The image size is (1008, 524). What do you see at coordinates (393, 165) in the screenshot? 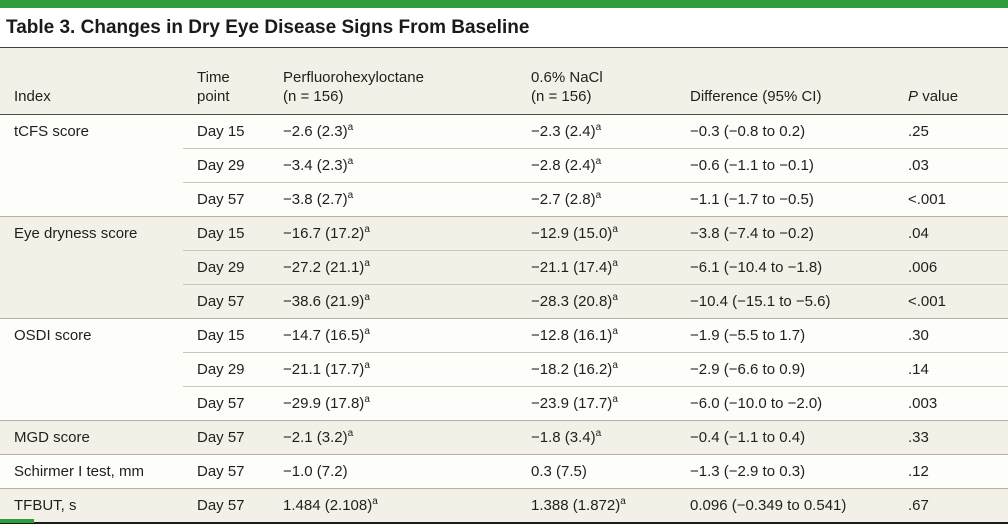
I see `perfluorohexyloctane-cell: −3.4 (2.3)a` at bounding box center [393, 165].